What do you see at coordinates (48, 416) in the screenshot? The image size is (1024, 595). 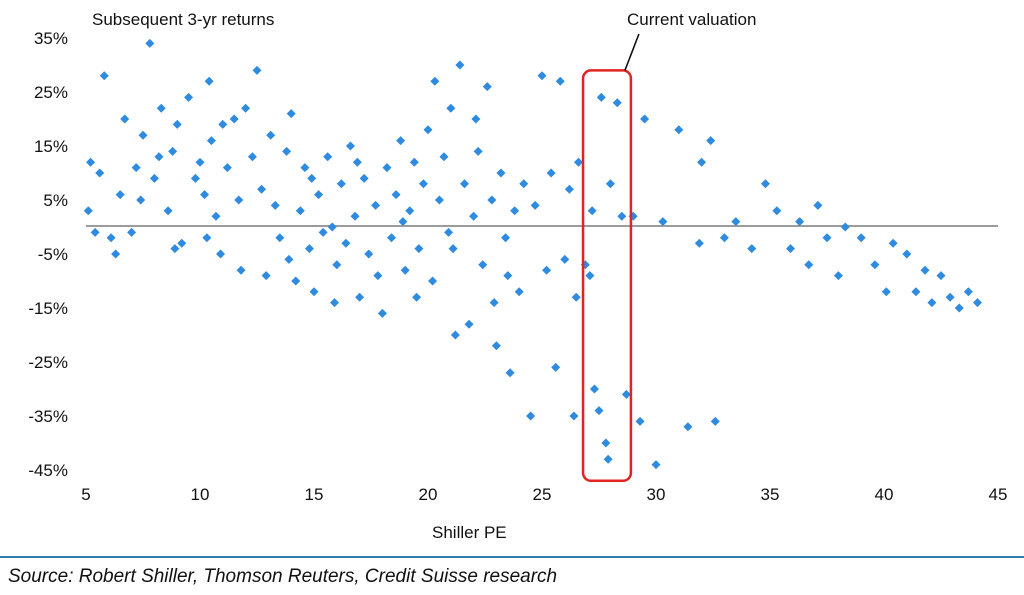 I see `y-tick-label: -35%` at bounding box center [48, 416].